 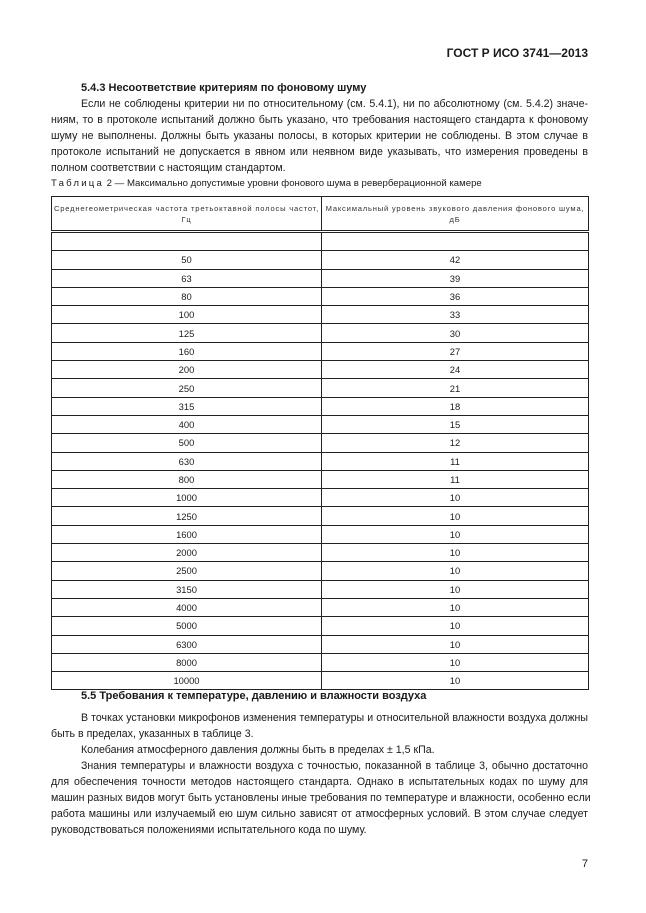 What do you see at coordinates (455, 260) in the screenshot?
I see `level-cell: 42` at bounding box center [455, 260].